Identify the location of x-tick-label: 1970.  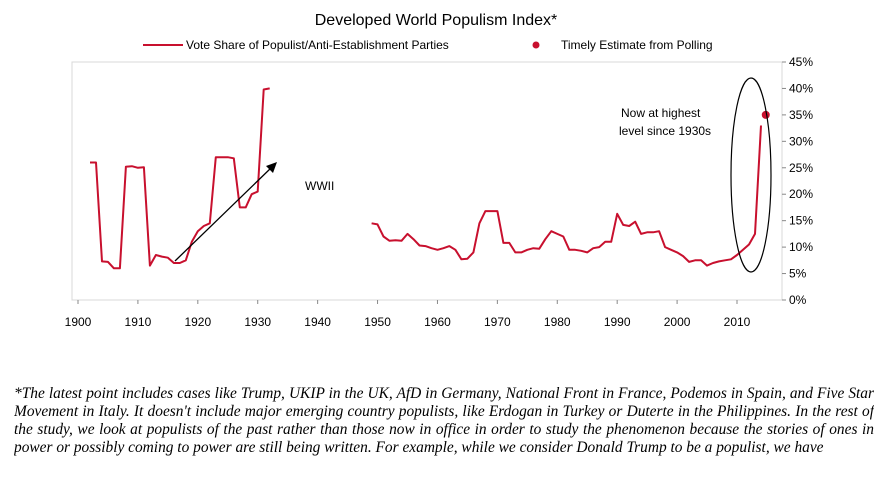
(497, 322).